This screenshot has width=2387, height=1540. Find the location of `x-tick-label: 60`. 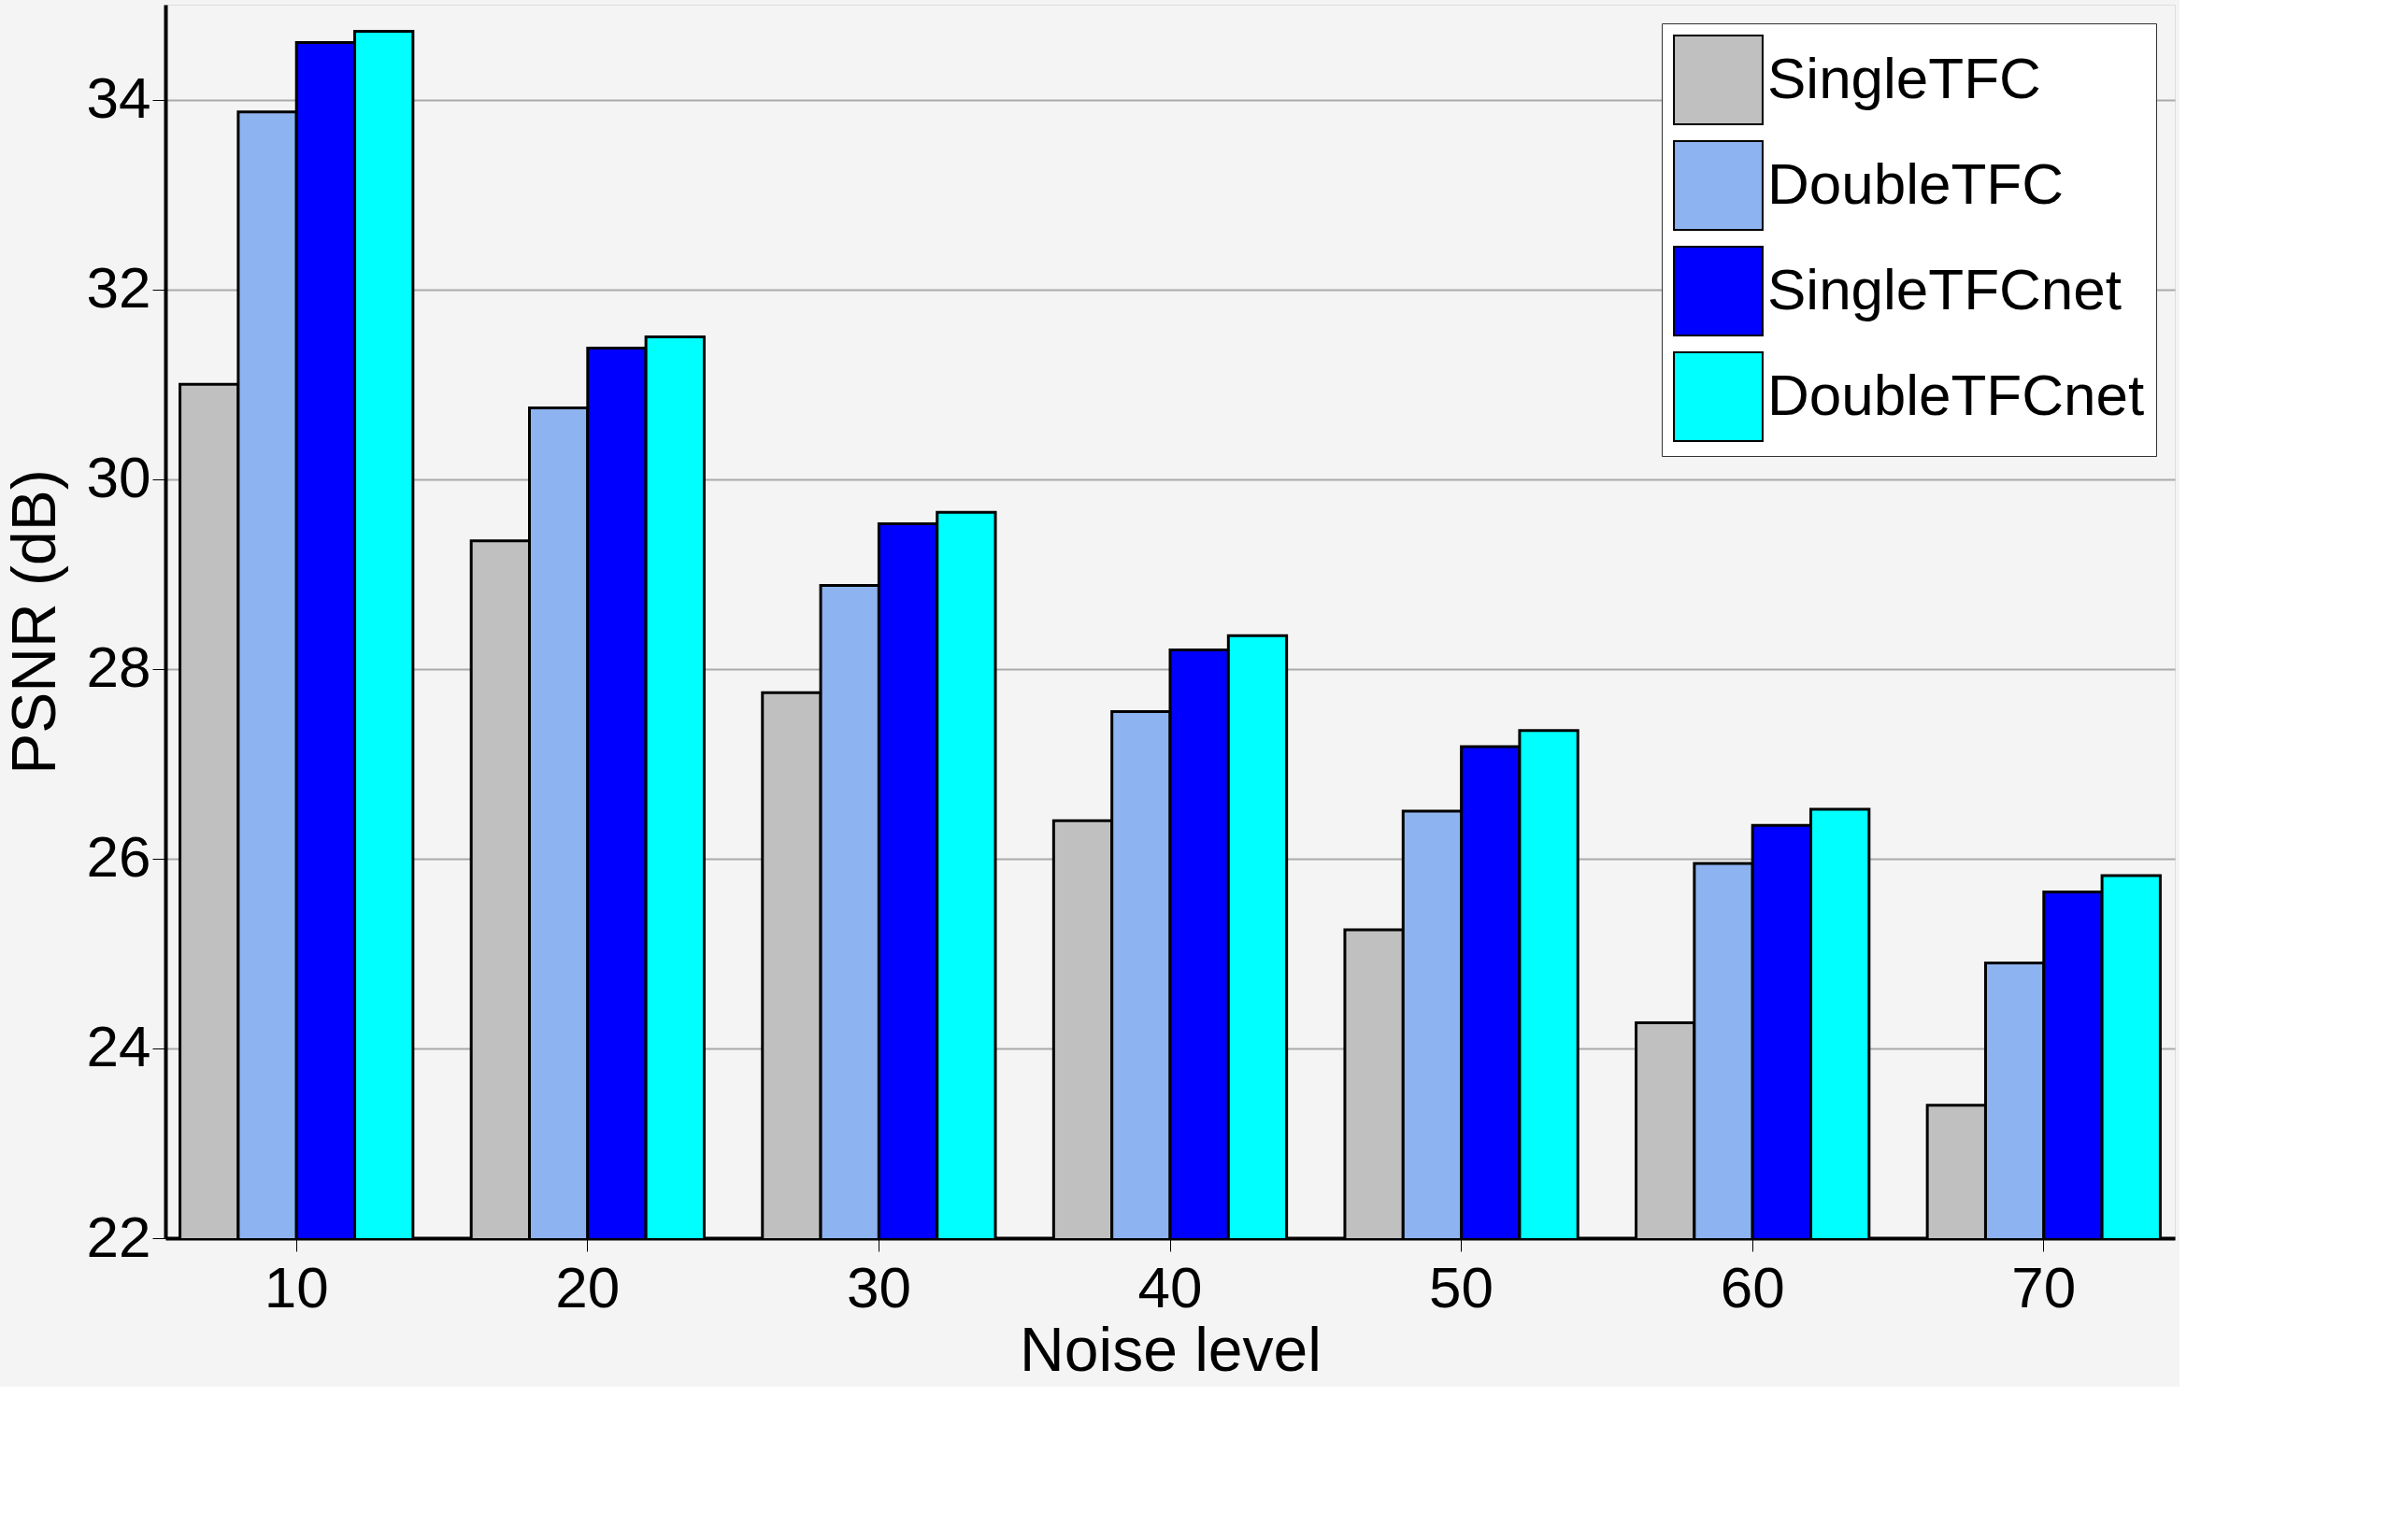

x-tick-label: 60 is located at coordinates (1752, 1286).